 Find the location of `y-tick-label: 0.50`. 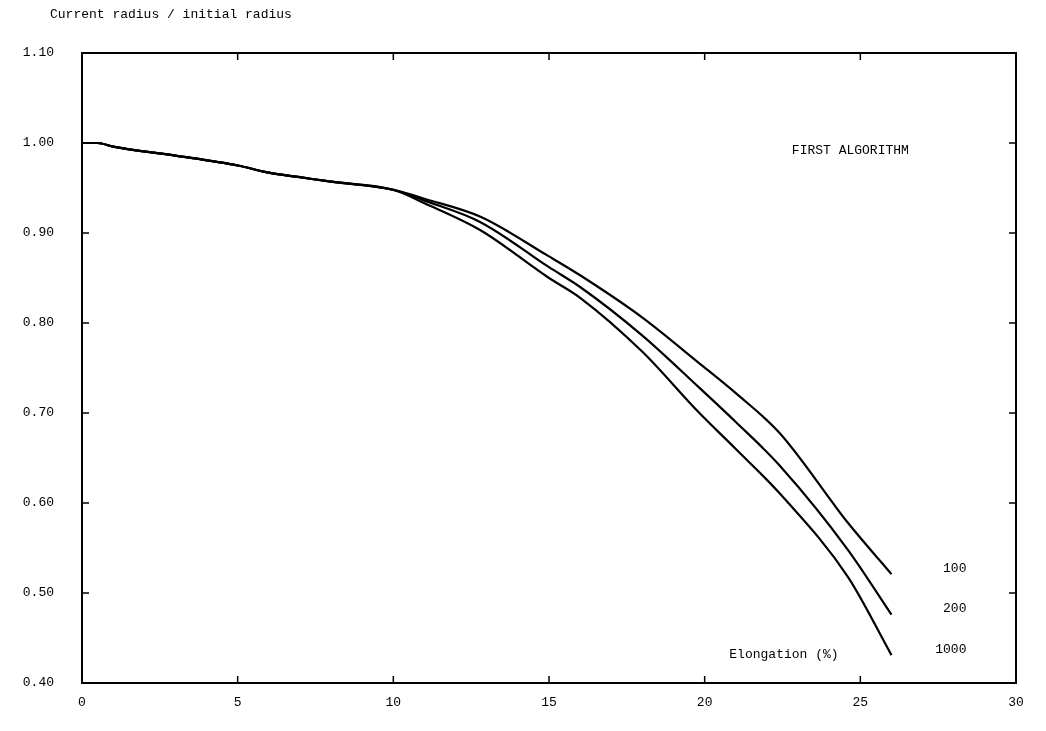

y-tick-label: 0.50 is located at coordinates (38, 593).